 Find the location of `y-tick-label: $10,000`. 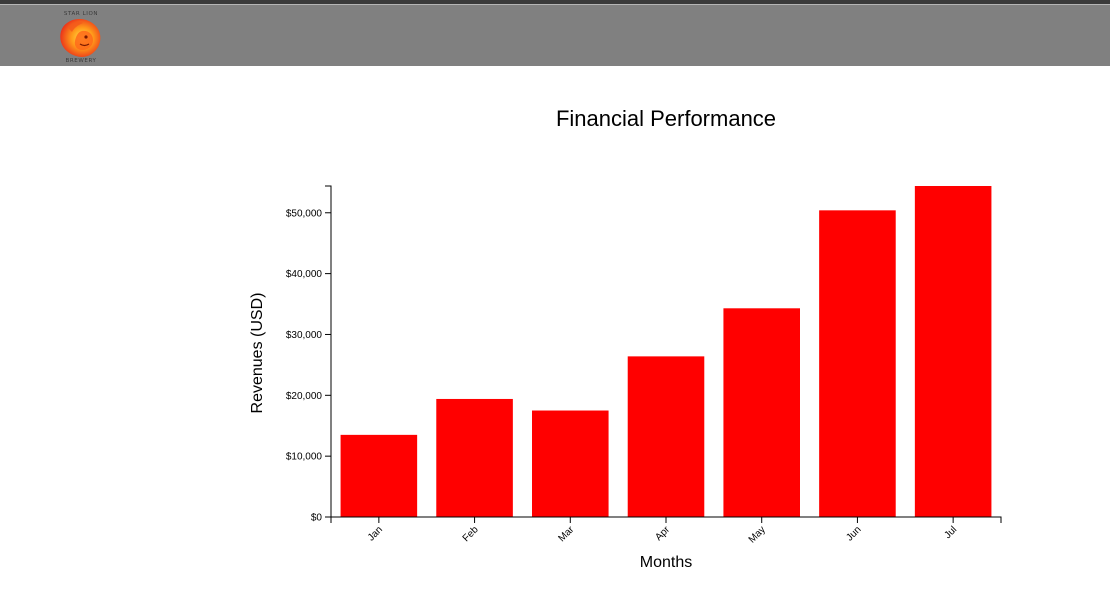

y-tick-label: $10,000 is located at coordinates (304, 457).